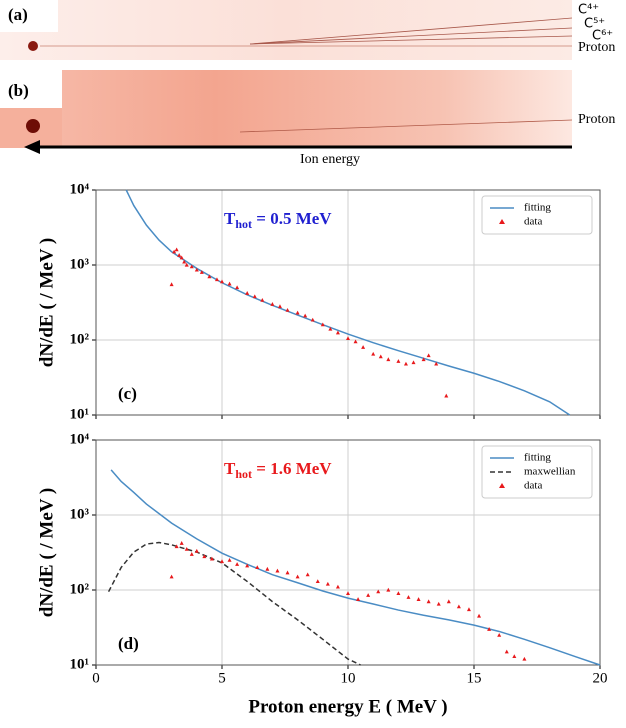  I want to click on x-tick-label: 0, so click(96, 678).